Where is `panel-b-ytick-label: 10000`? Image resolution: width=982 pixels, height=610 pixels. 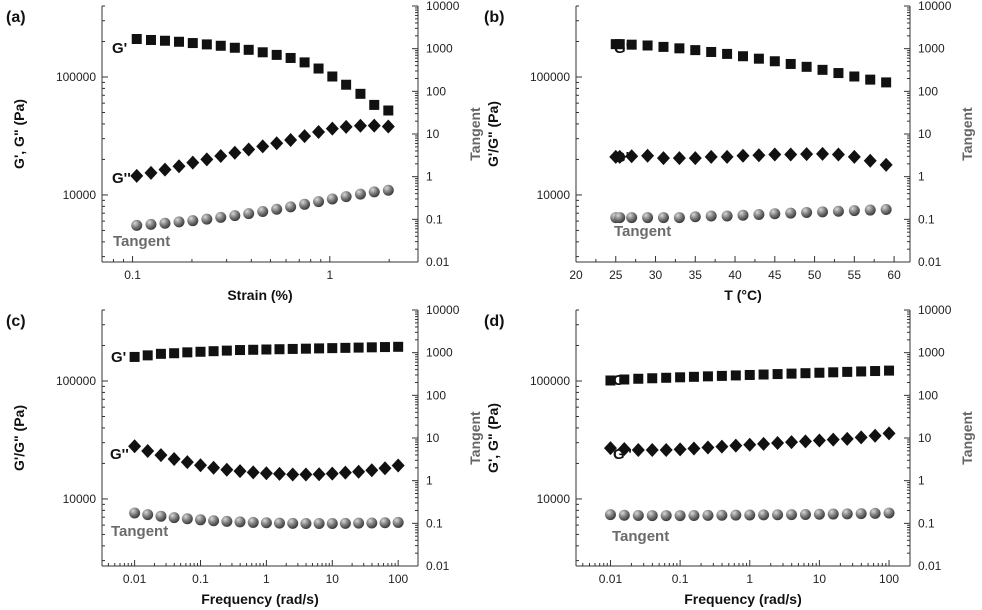
panel-b-ytick-label: 10000 is located at coordinates (554, 195).